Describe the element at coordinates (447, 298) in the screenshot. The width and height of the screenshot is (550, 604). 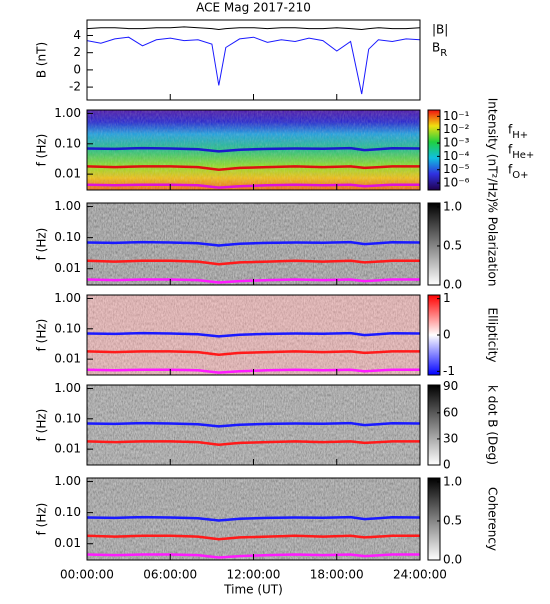
I see `colorbar-tick-label: 1` at that location.